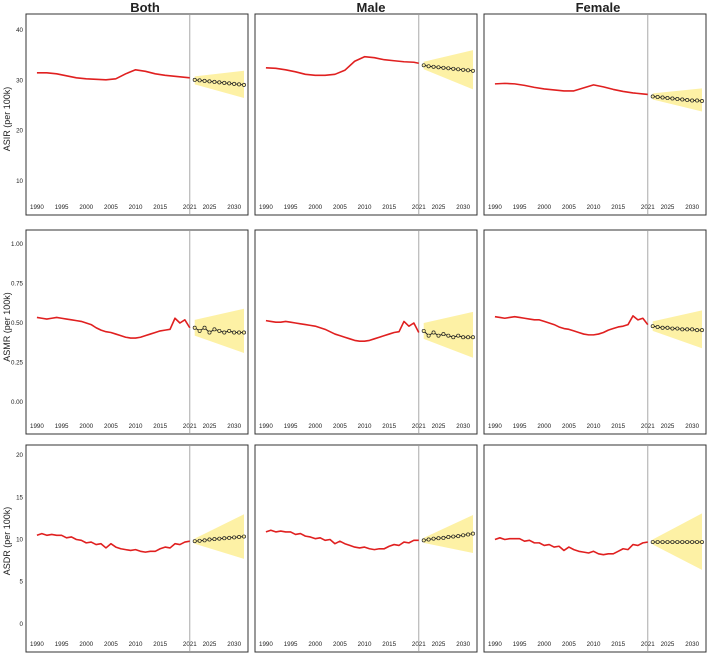 This screenshot has height=654, width=709. What do you see at coordinates (19, 455) in the screenshot?
I see `y-tick-label: 20` at bounding box center [19, 455].